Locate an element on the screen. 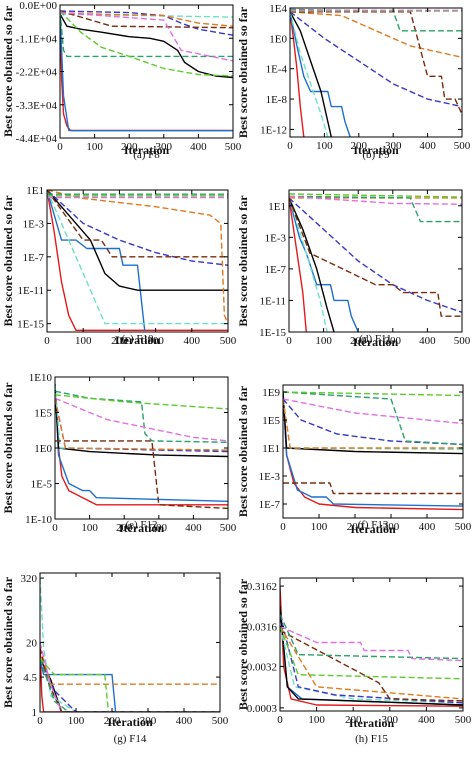 The image size is (474, 760). y-tick-label: 1E-4 is located at coordinates (277, 70).